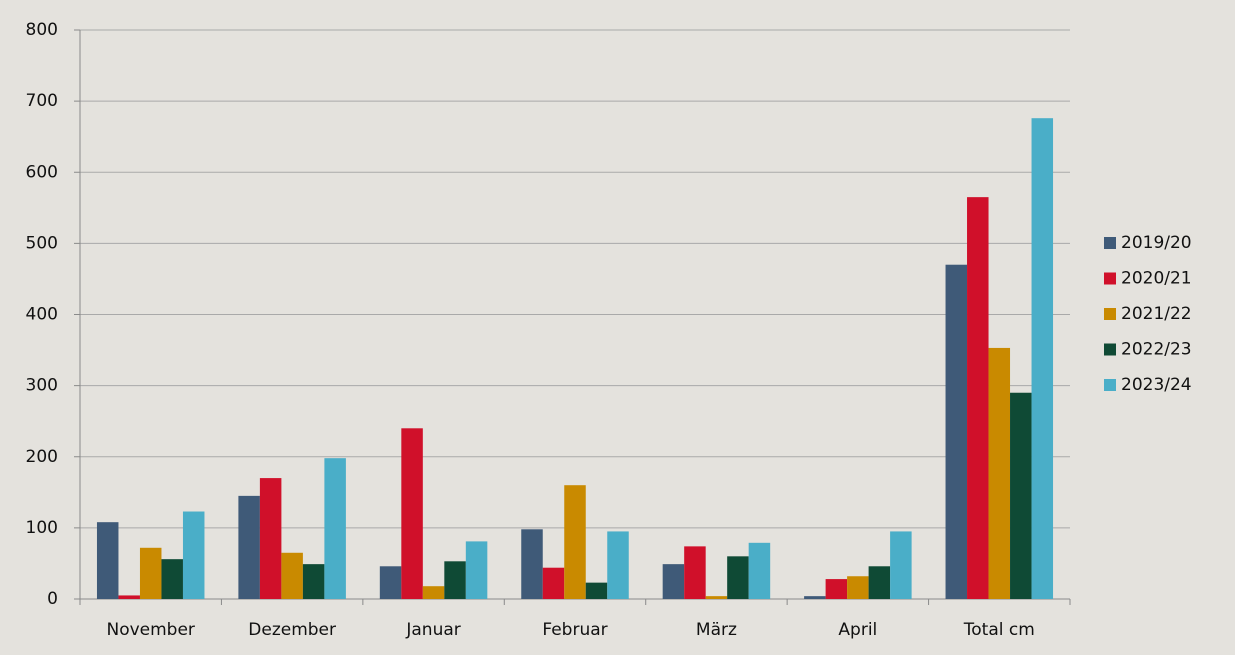 This screenshot has height=655, width=1235. I want to click on y-tick-label: 600, so click(42, 172).